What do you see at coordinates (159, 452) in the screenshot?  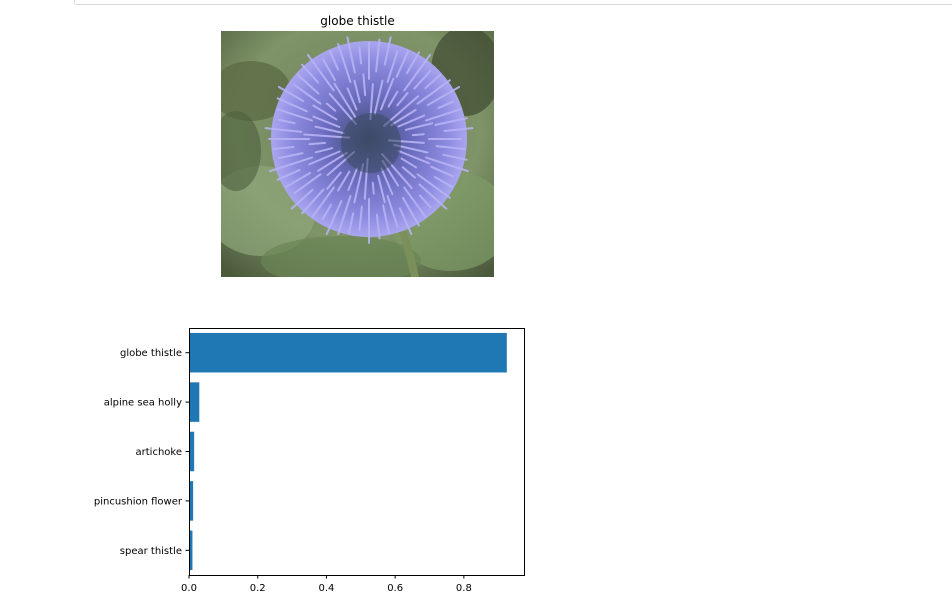 I see `ytick-label: artichoke` at bounding box center [159, 452].